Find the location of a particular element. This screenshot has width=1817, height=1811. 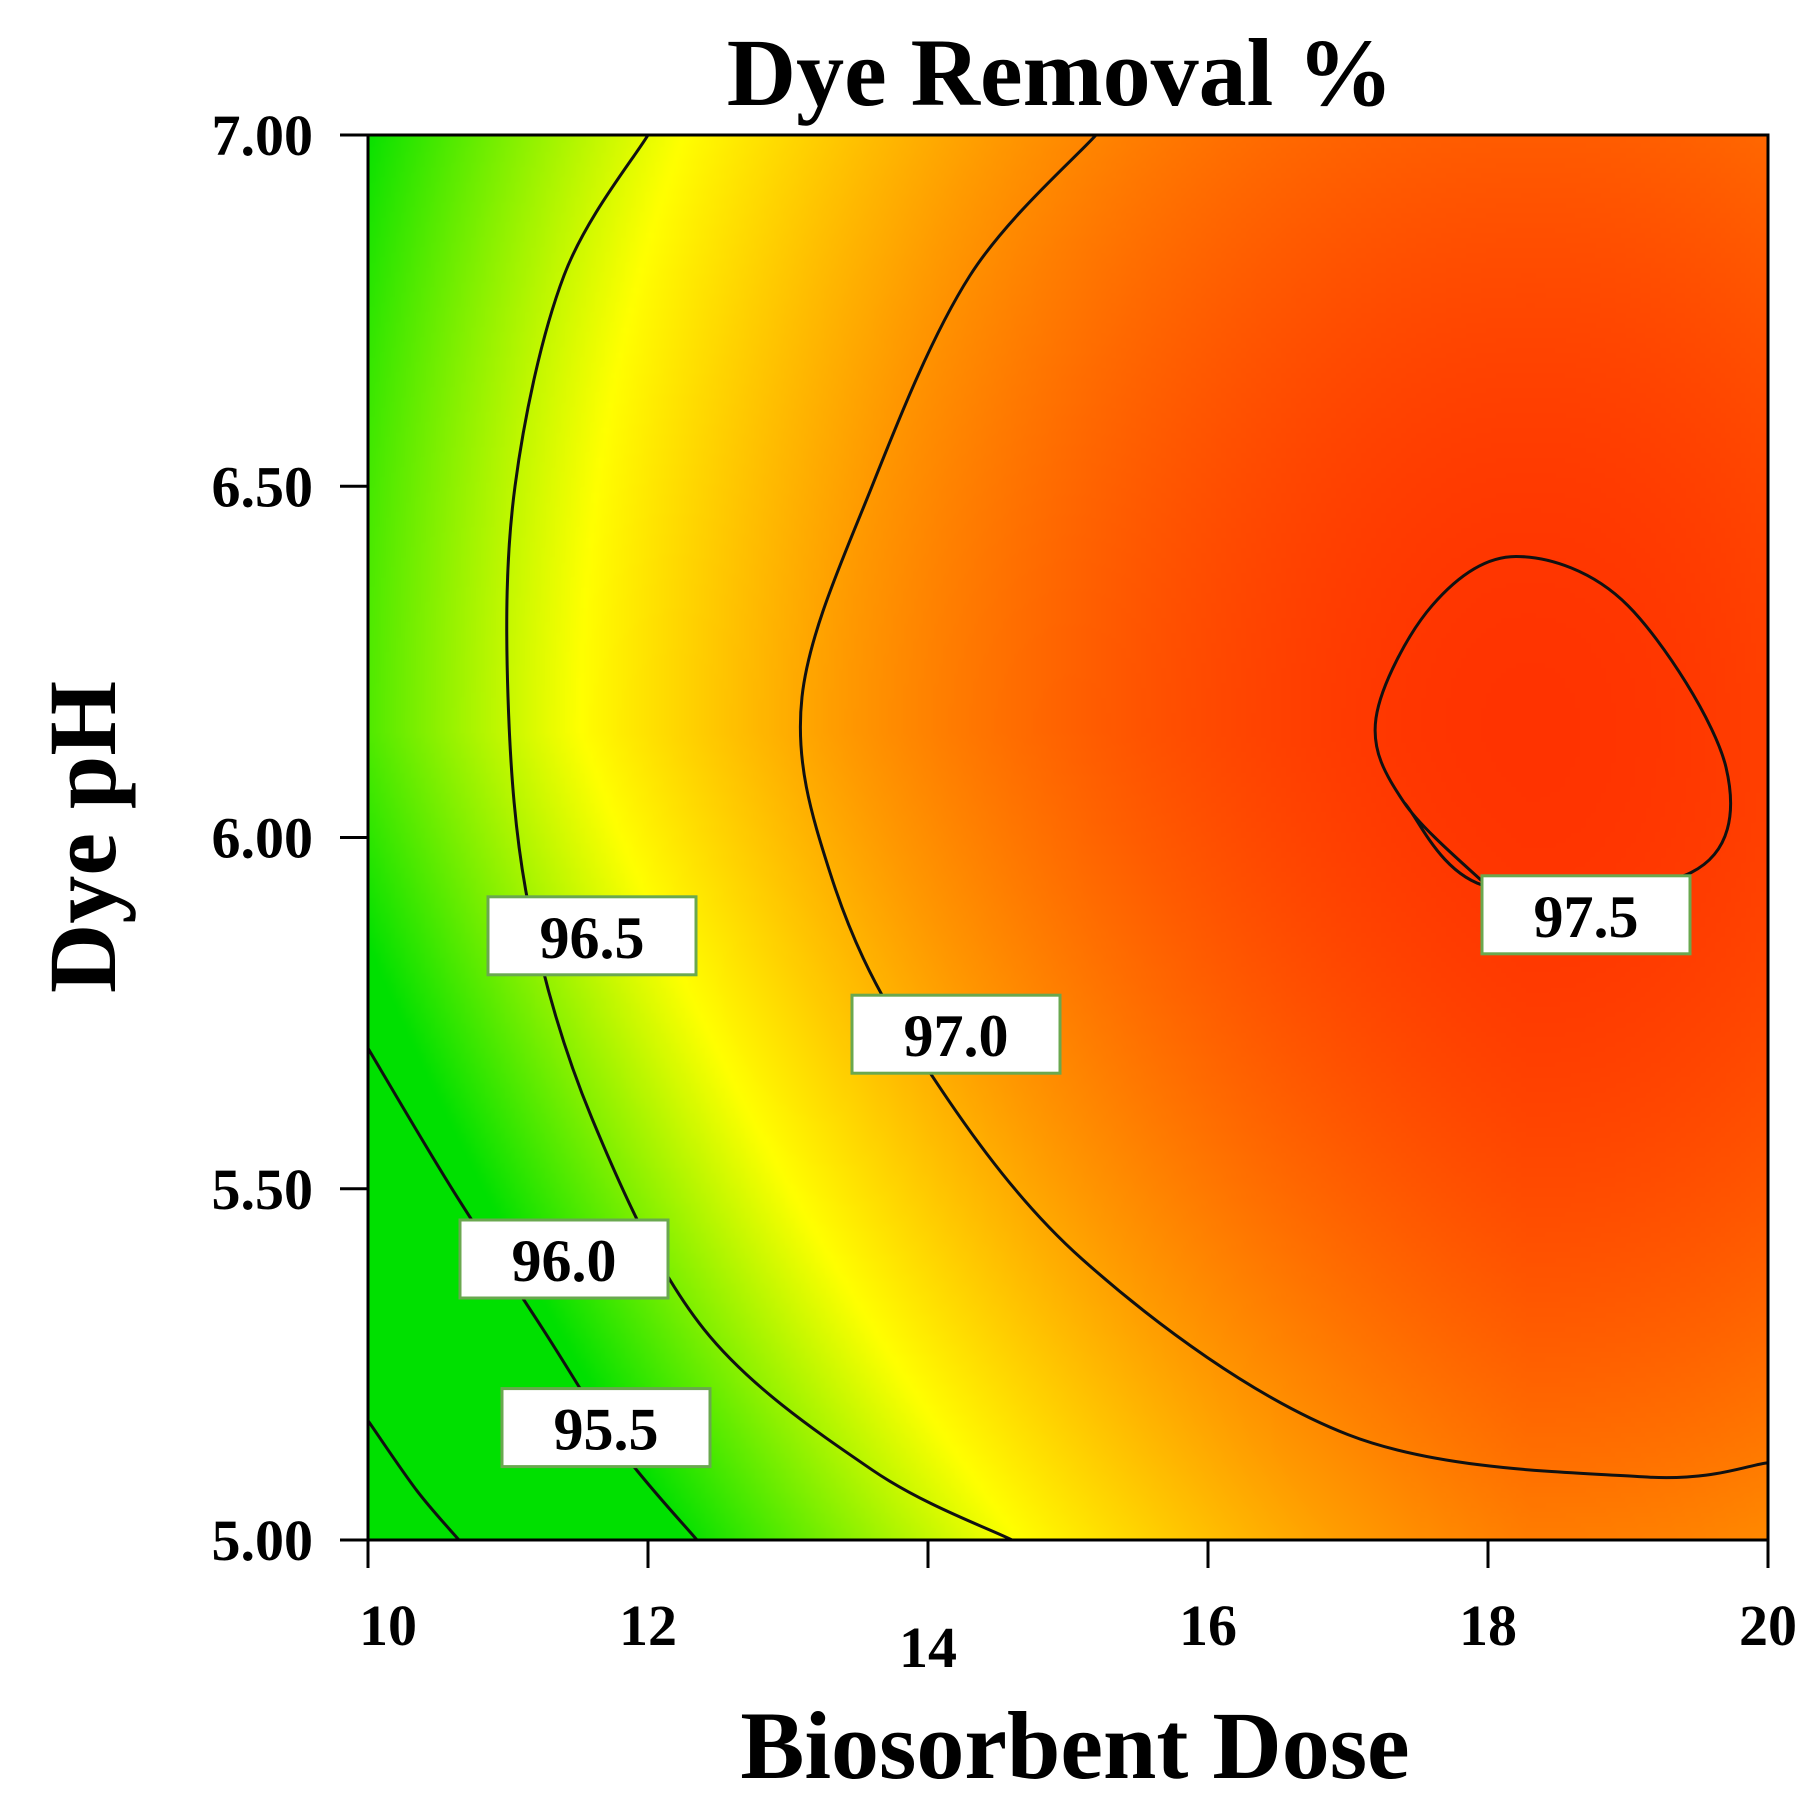

x-axis-ticks: 10 12 14 16 18 20 is located at coordinates (1078, 1610).